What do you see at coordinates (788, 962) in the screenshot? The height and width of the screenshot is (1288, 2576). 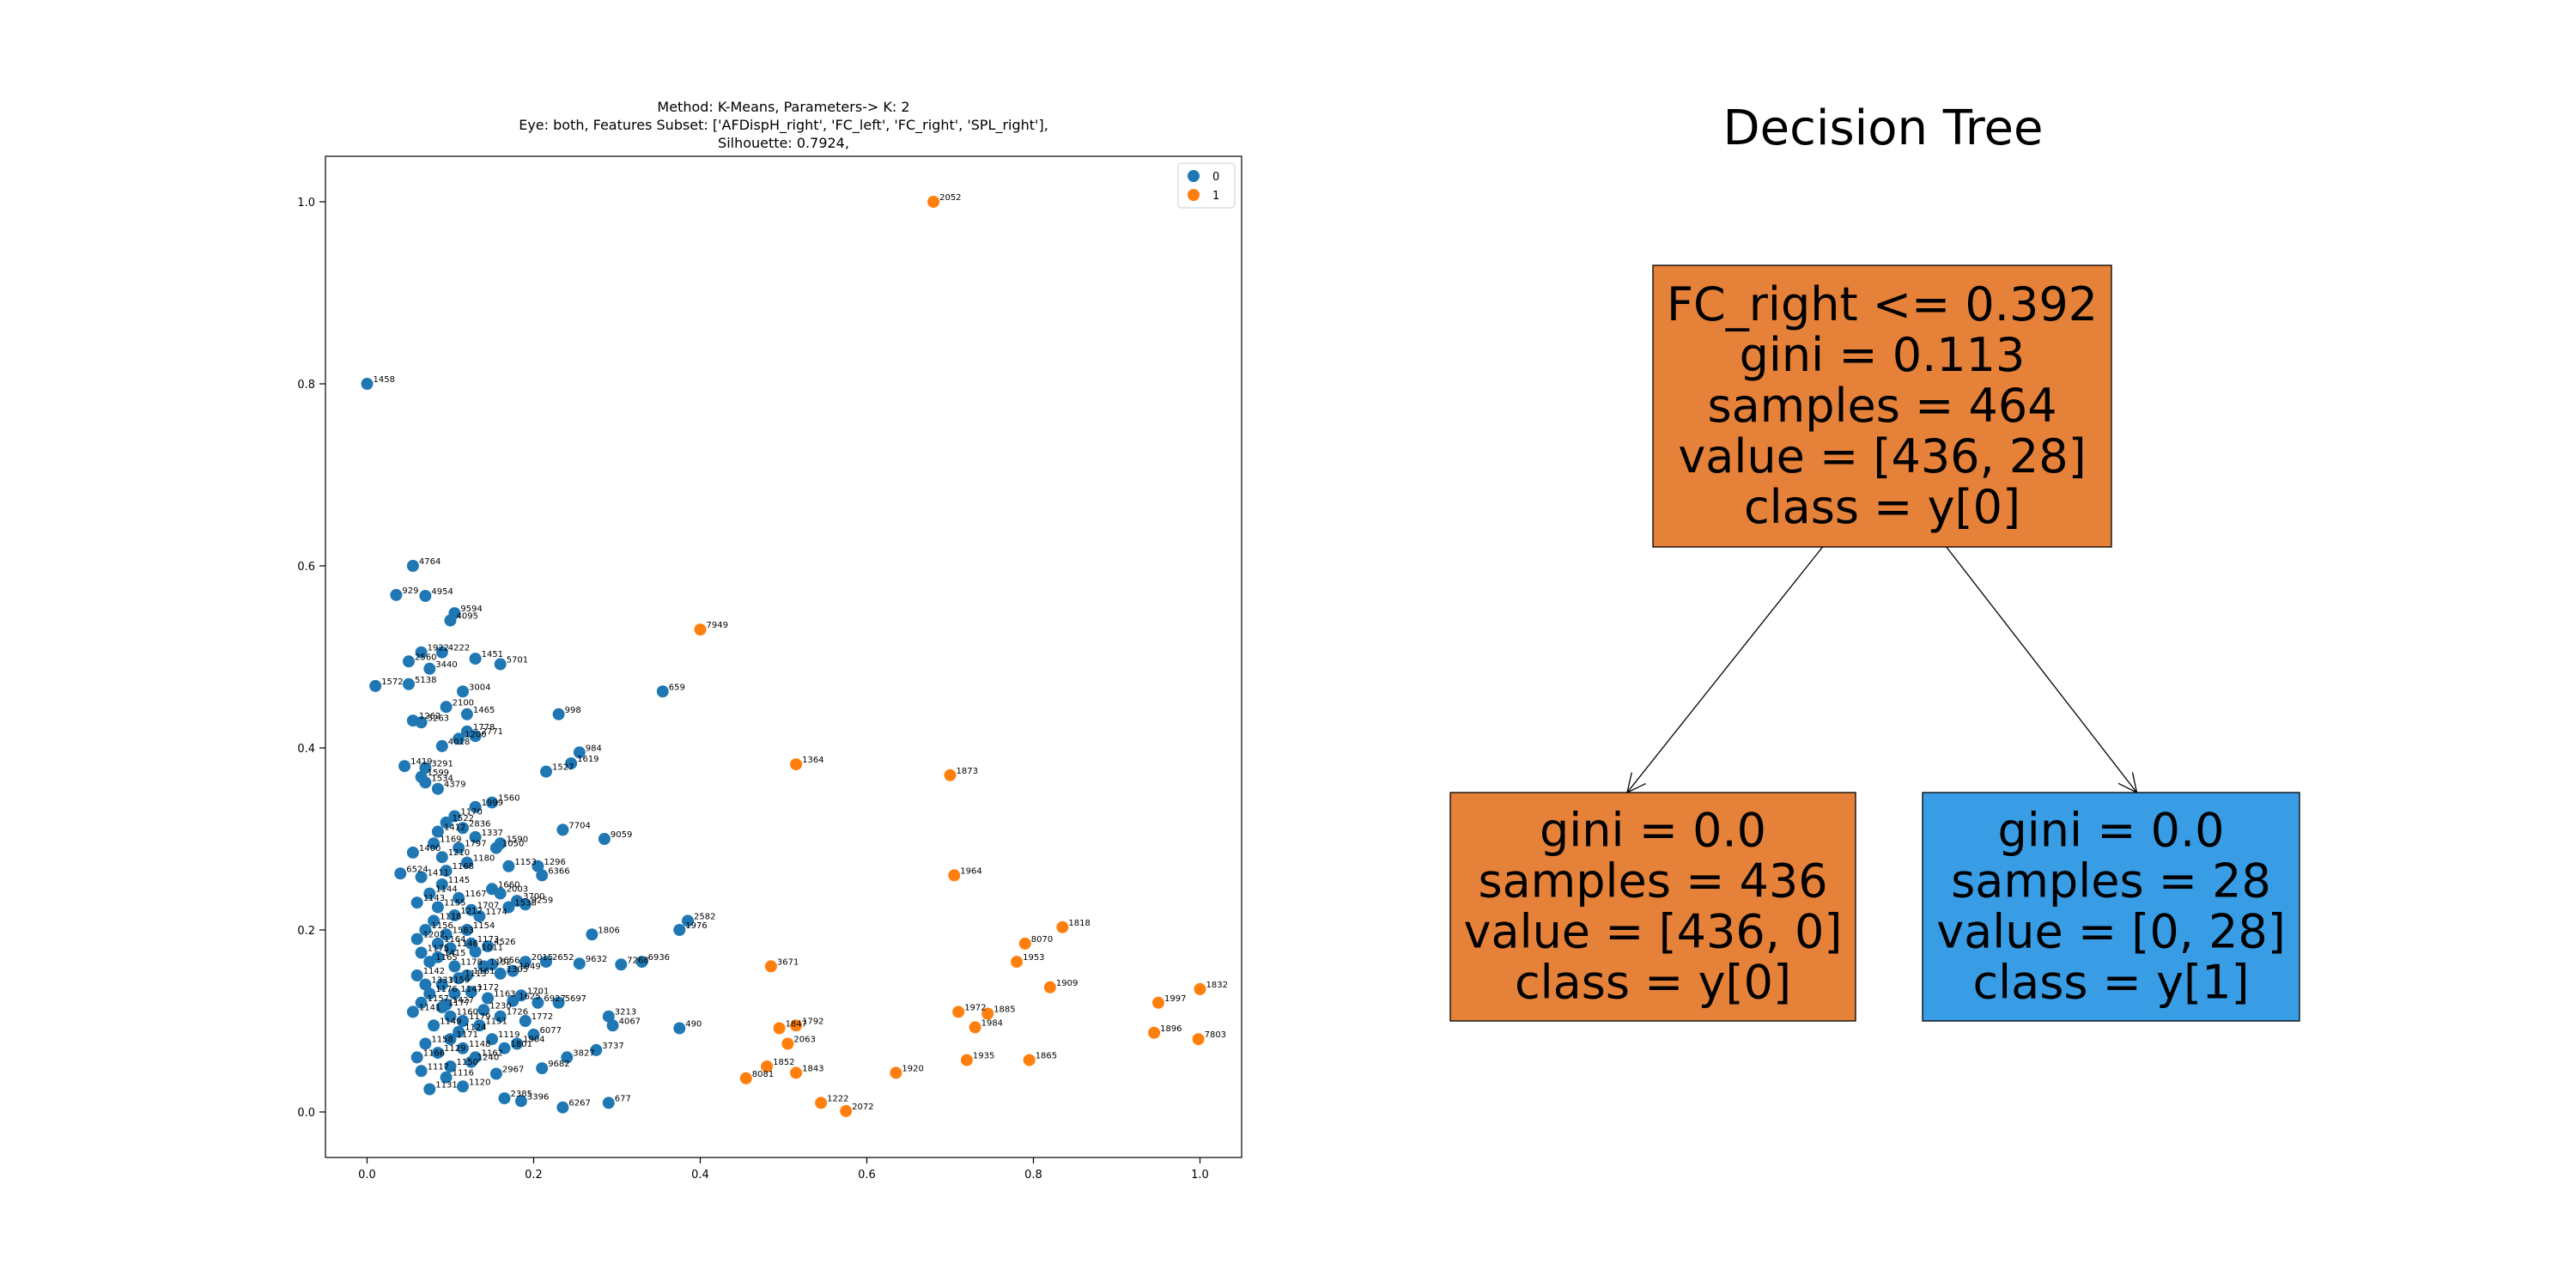 I see `point-label: 3671` at bounding box center [788, 962].